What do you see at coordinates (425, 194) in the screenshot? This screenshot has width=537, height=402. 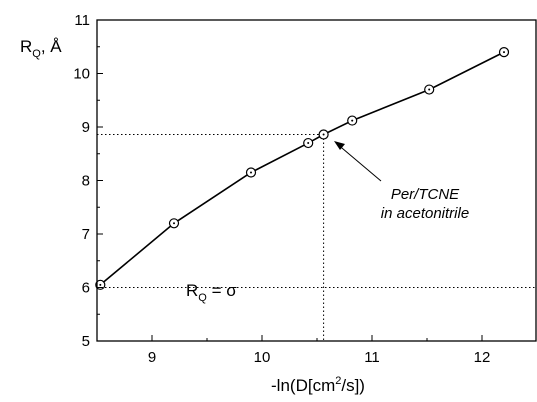 I see `callout-label-line1: Per/TCNE` at bounding box center [425, 194].